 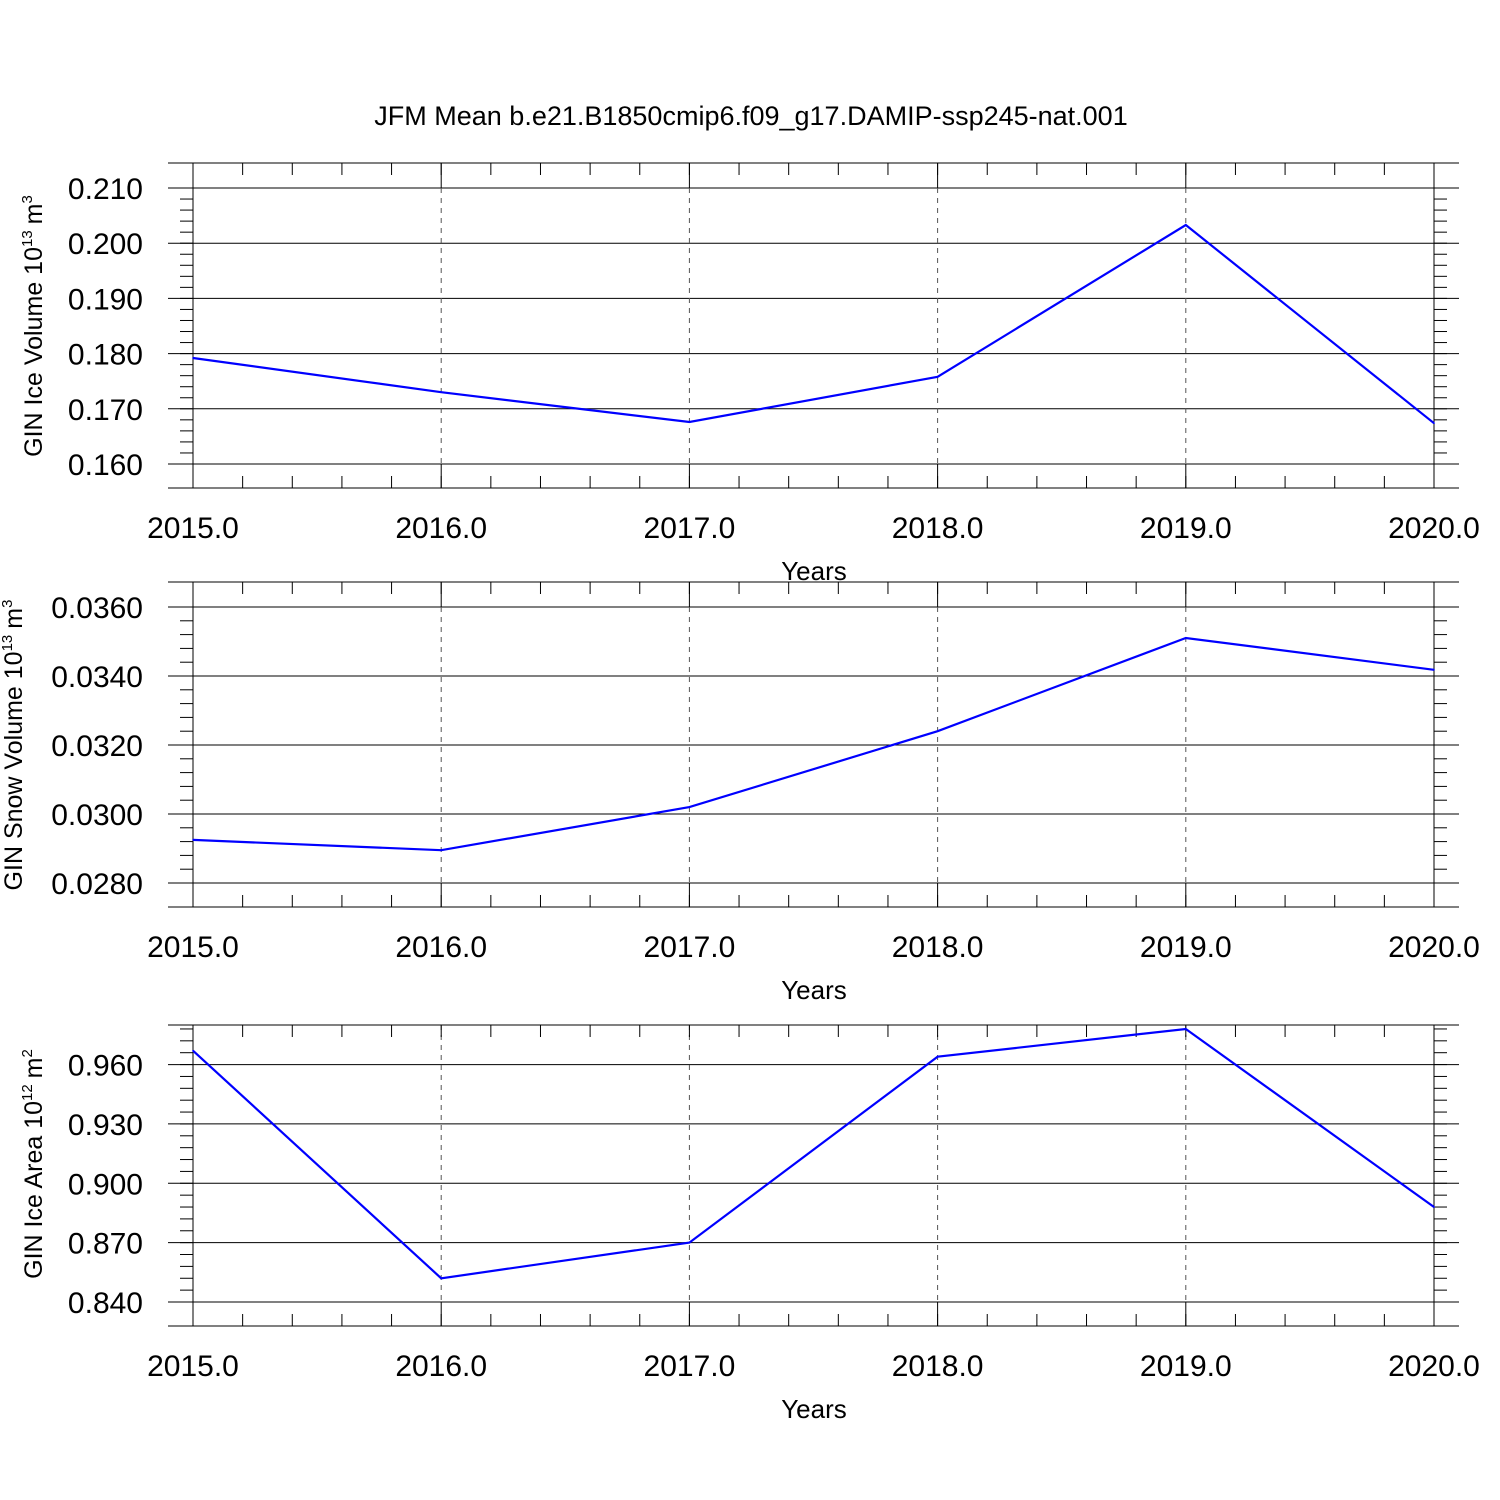 I want to click on y-tick-label: 0.180, so click(x=105, y=355).